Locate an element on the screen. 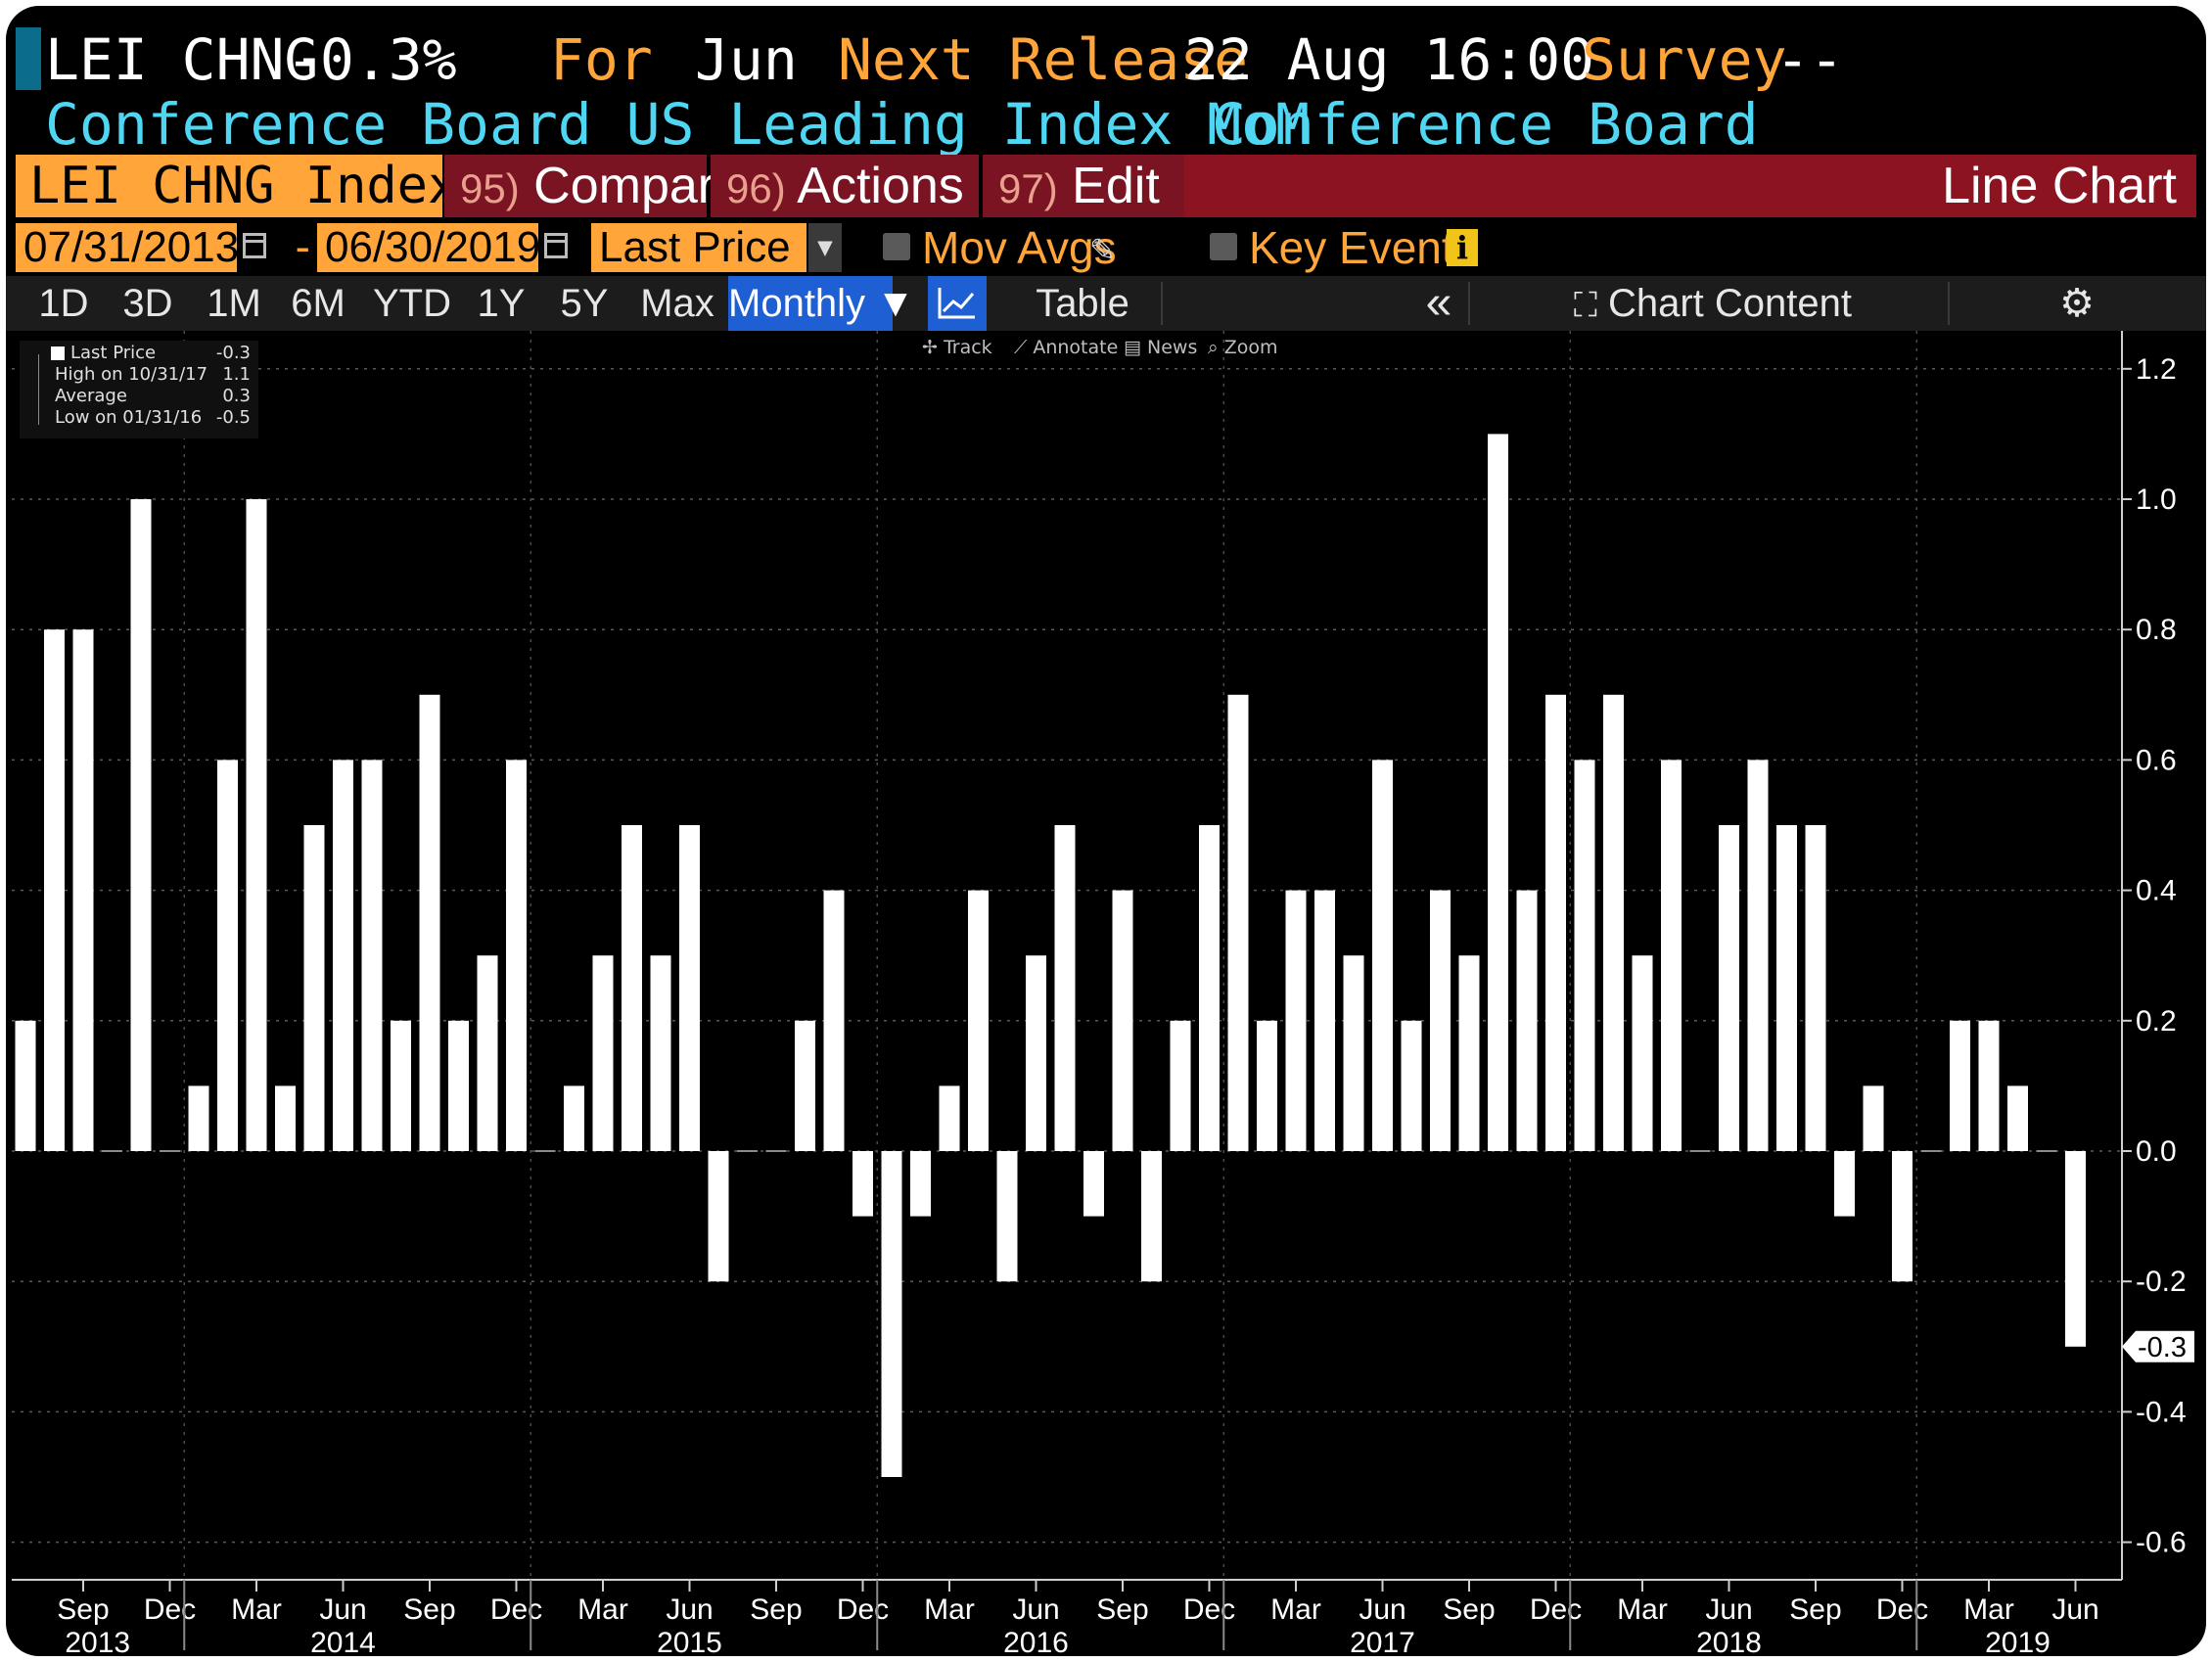 The image size is (2212, 1662). range-button-max: Max is located at coordinates (677, 303).